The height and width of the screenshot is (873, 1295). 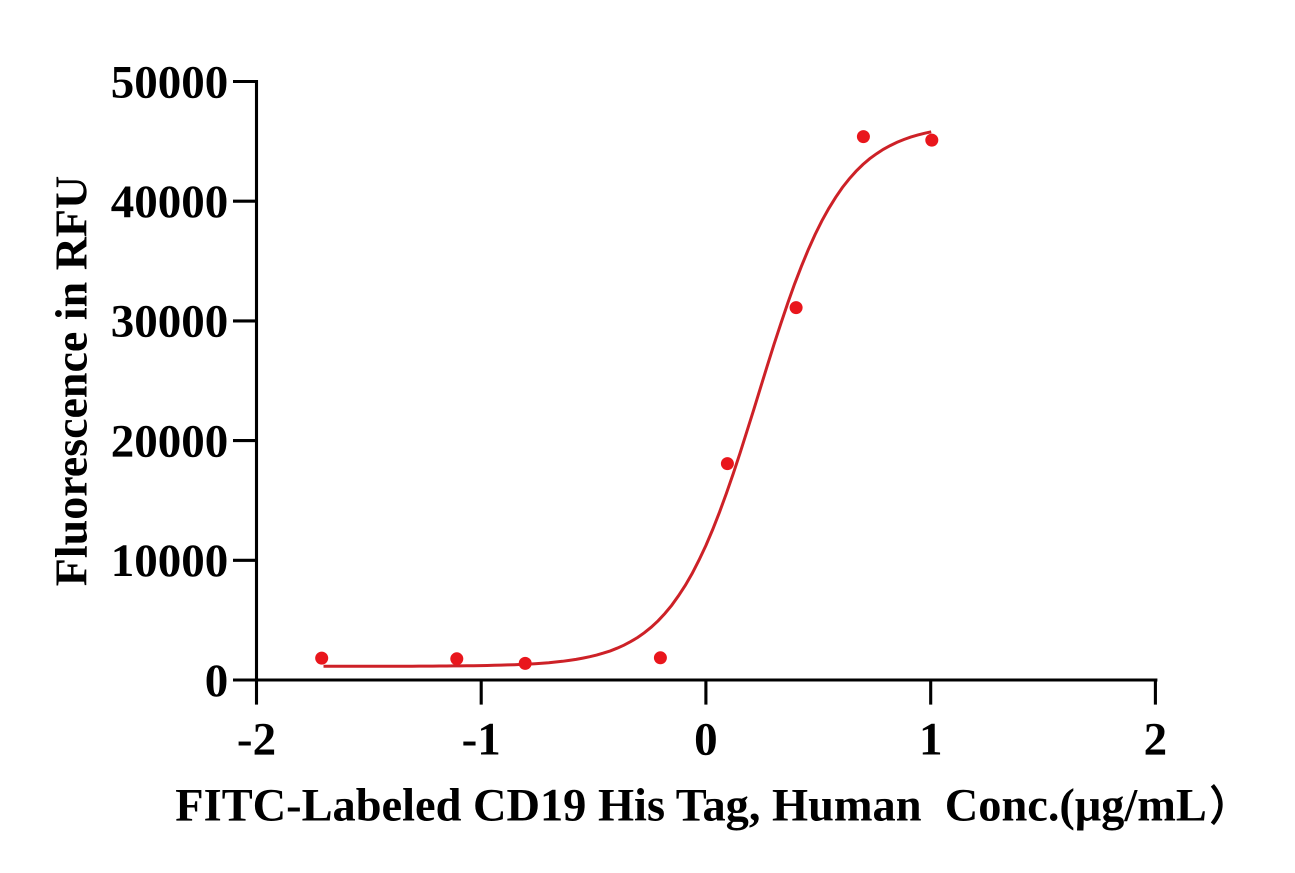 I want to click on svg-text: 50000, so click(x=170, y=82).